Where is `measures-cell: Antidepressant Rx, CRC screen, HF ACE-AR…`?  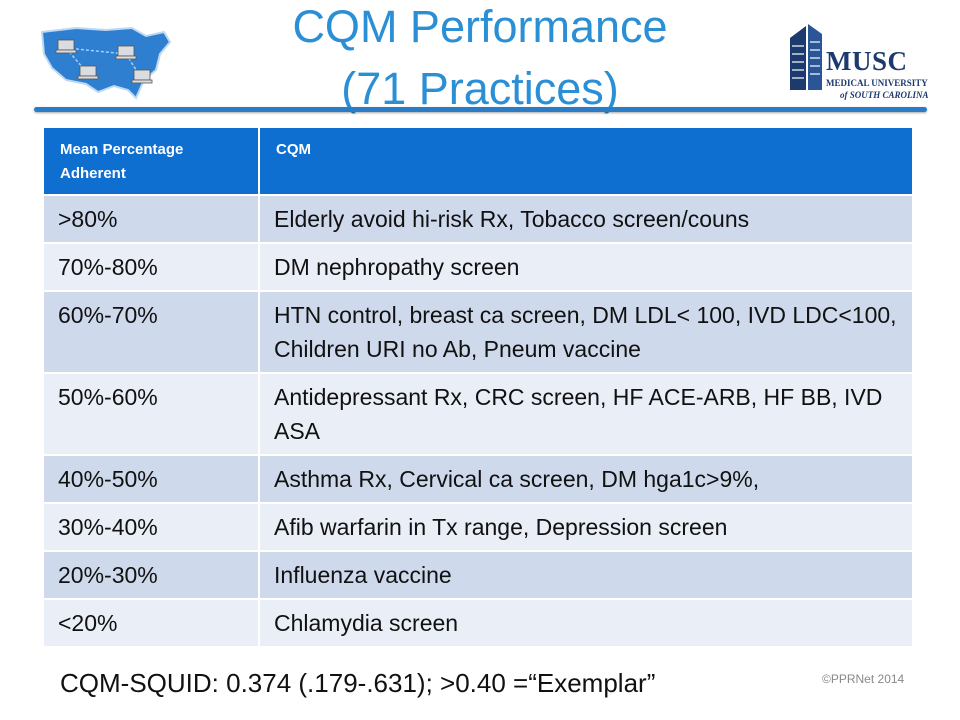 measures-cell: Antidepressant Rx, CRC screen, HF ACE-AR… is located at coordinates (586, 413).